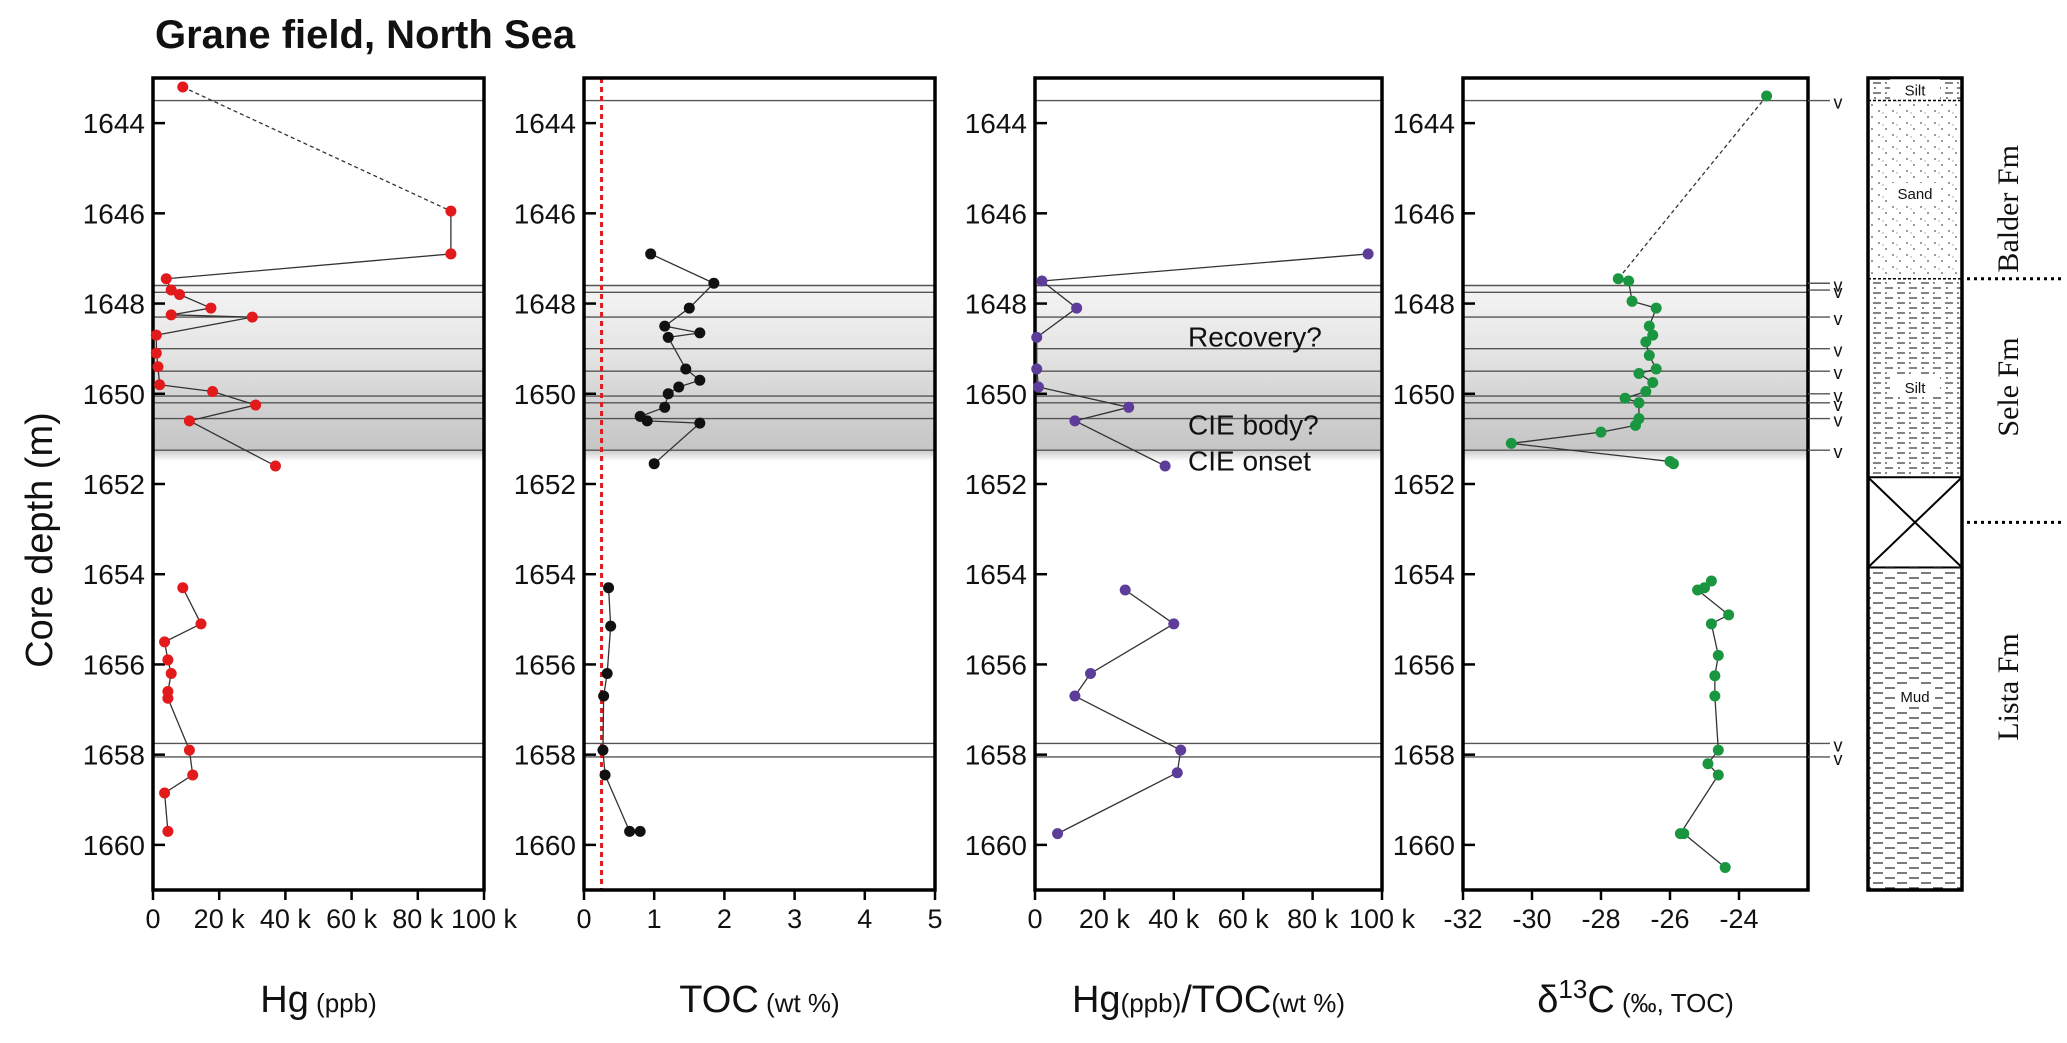 The width and height of the screenshot is (2067, 1043). What do you see at coordinates (220, 919) in the screenshot?
I see `x-tick-label: 20 k` at bounding box center [220, 919].